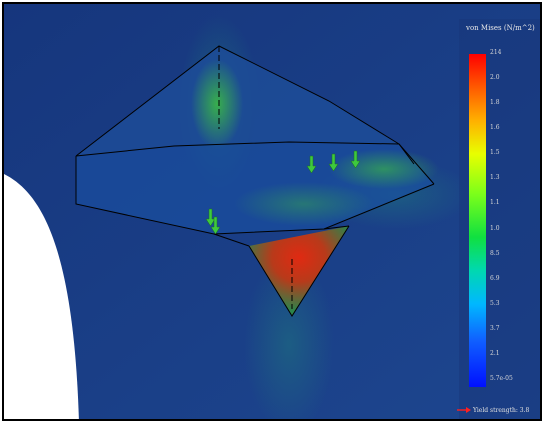  I want to click on apex-glow, so click(217, 104).